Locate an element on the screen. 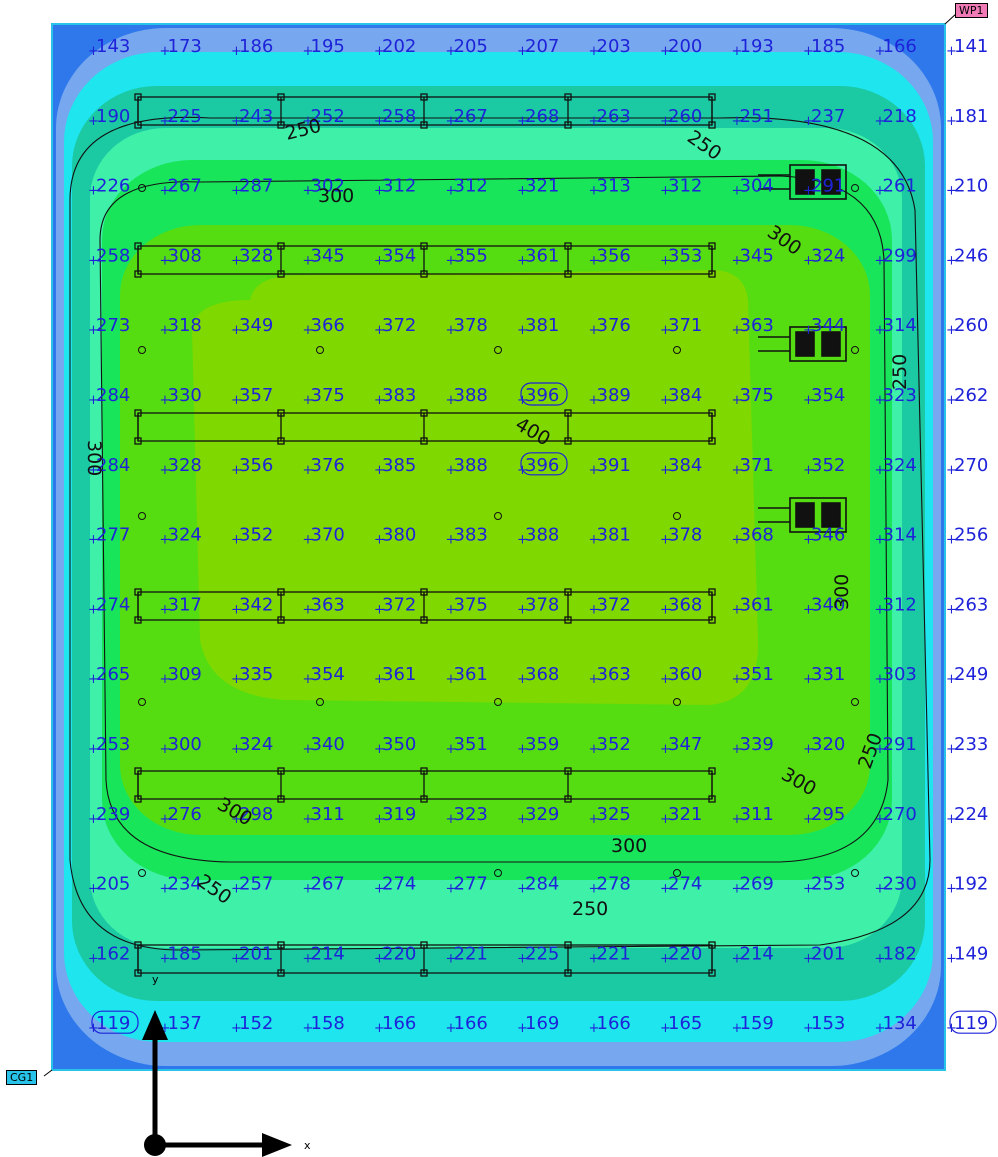  illuminance-value: 214 is located at coordinates (328, 953).